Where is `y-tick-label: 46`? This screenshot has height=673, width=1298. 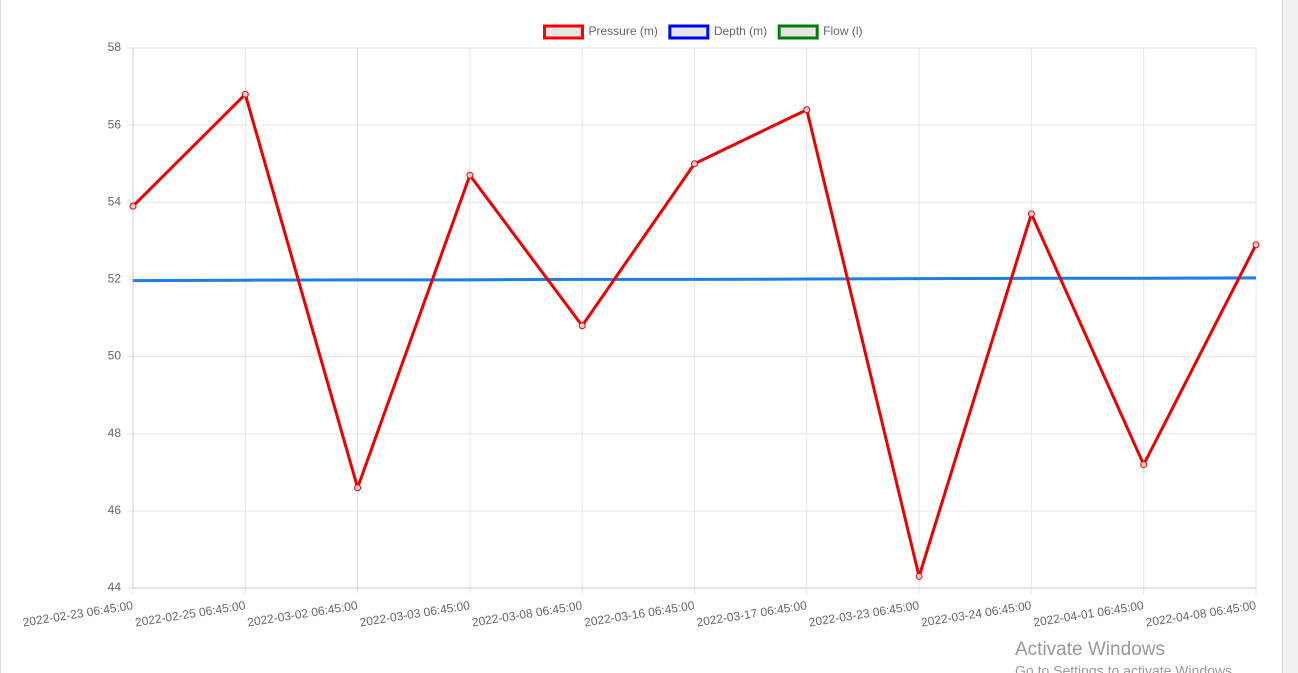 y-tick-label: 46 is located at coordinates (115, 510).